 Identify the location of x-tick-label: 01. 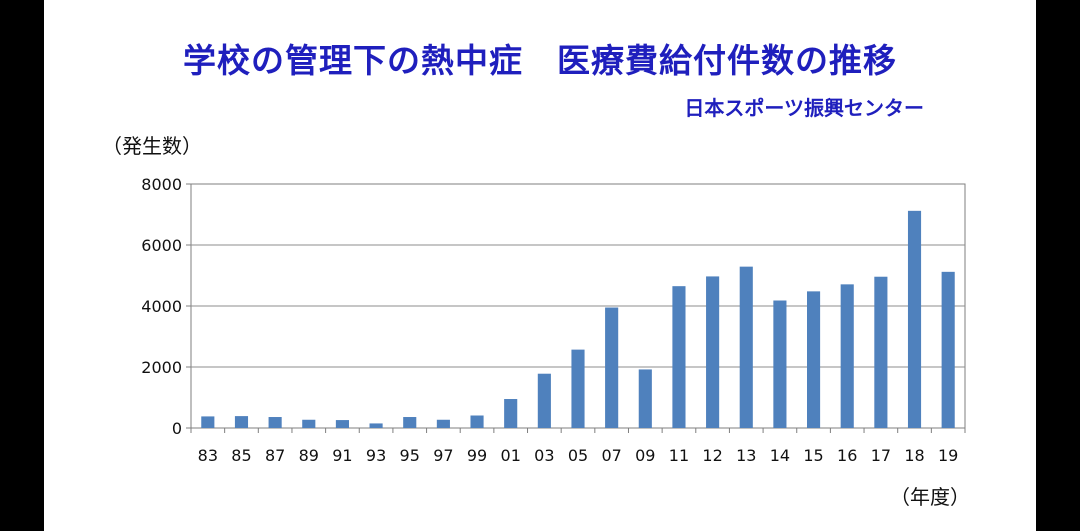
(511, 455).